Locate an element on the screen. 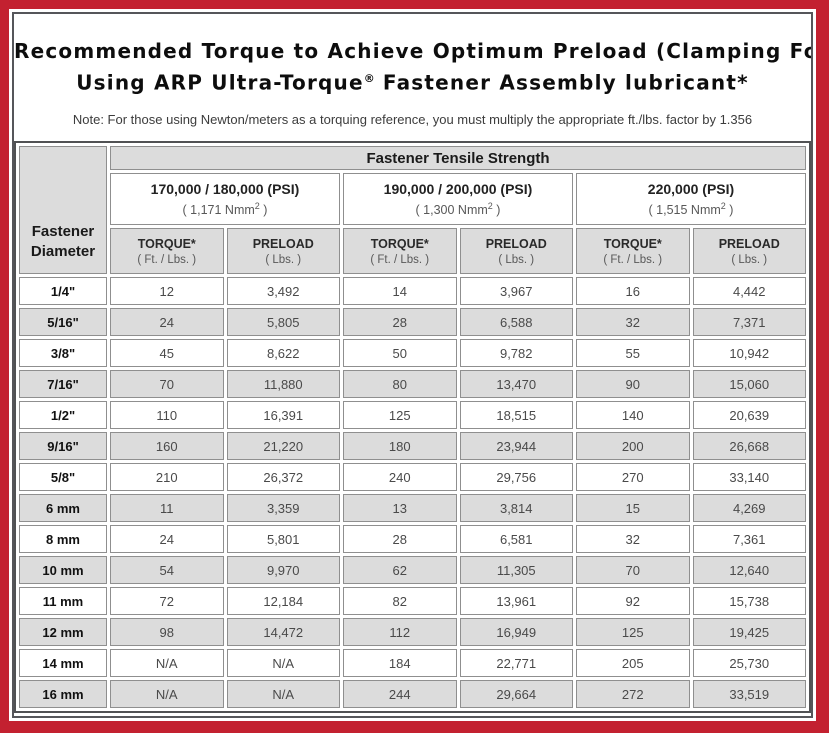 This screenshot has height=733, width=829. table-row: 11 mm 72 12,184 82 13,961 92 15,738 is located at coordinates (412, 601).